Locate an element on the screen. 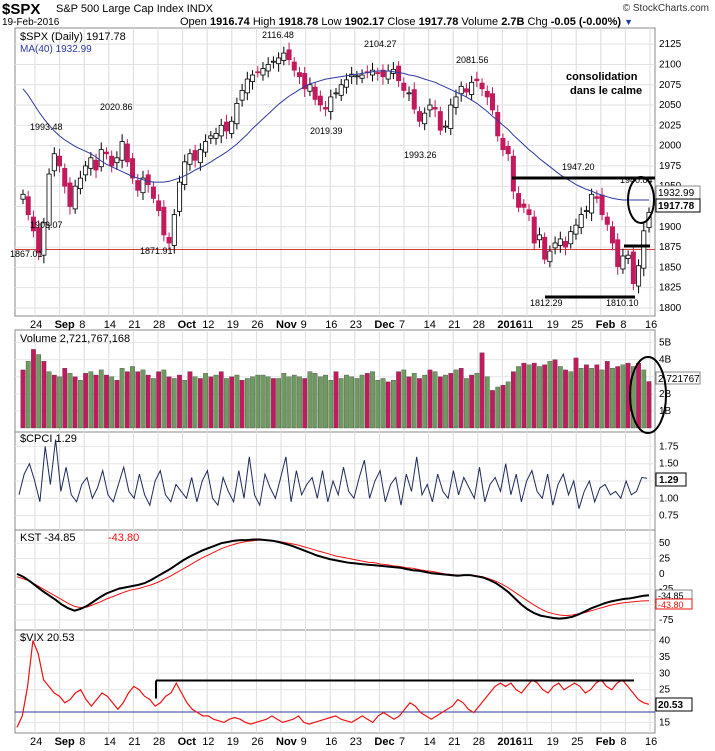 Image resolution: width=715 pixels, height=751 pixels. volume-value-tag is located at coordinates (678, 378).